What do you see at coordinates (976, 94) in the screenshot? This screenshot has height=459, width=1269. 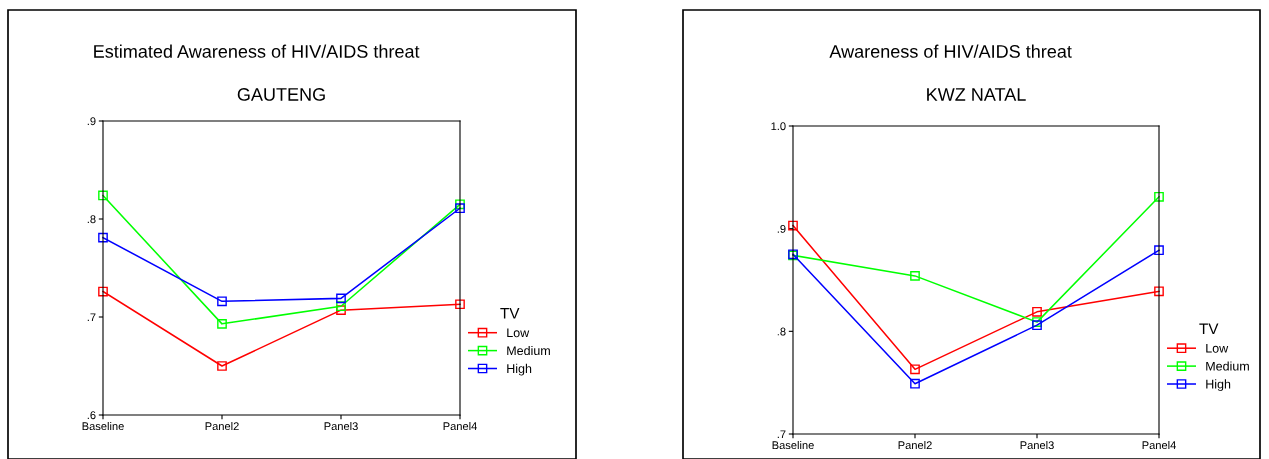 I see `chart-subtitle: KWZ NATAL` at bounding box center [976, 94].